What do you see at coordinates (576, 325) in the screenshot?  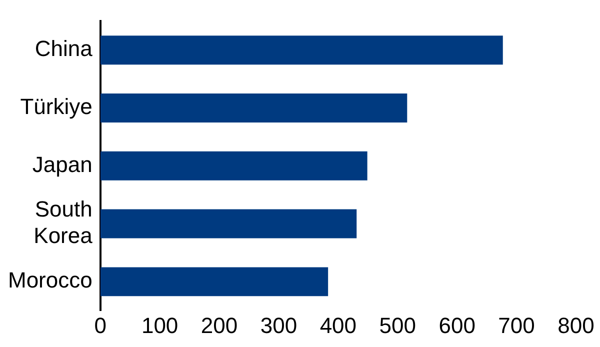 I see `x-tick-label: 800` at bounding box center [576, 325].